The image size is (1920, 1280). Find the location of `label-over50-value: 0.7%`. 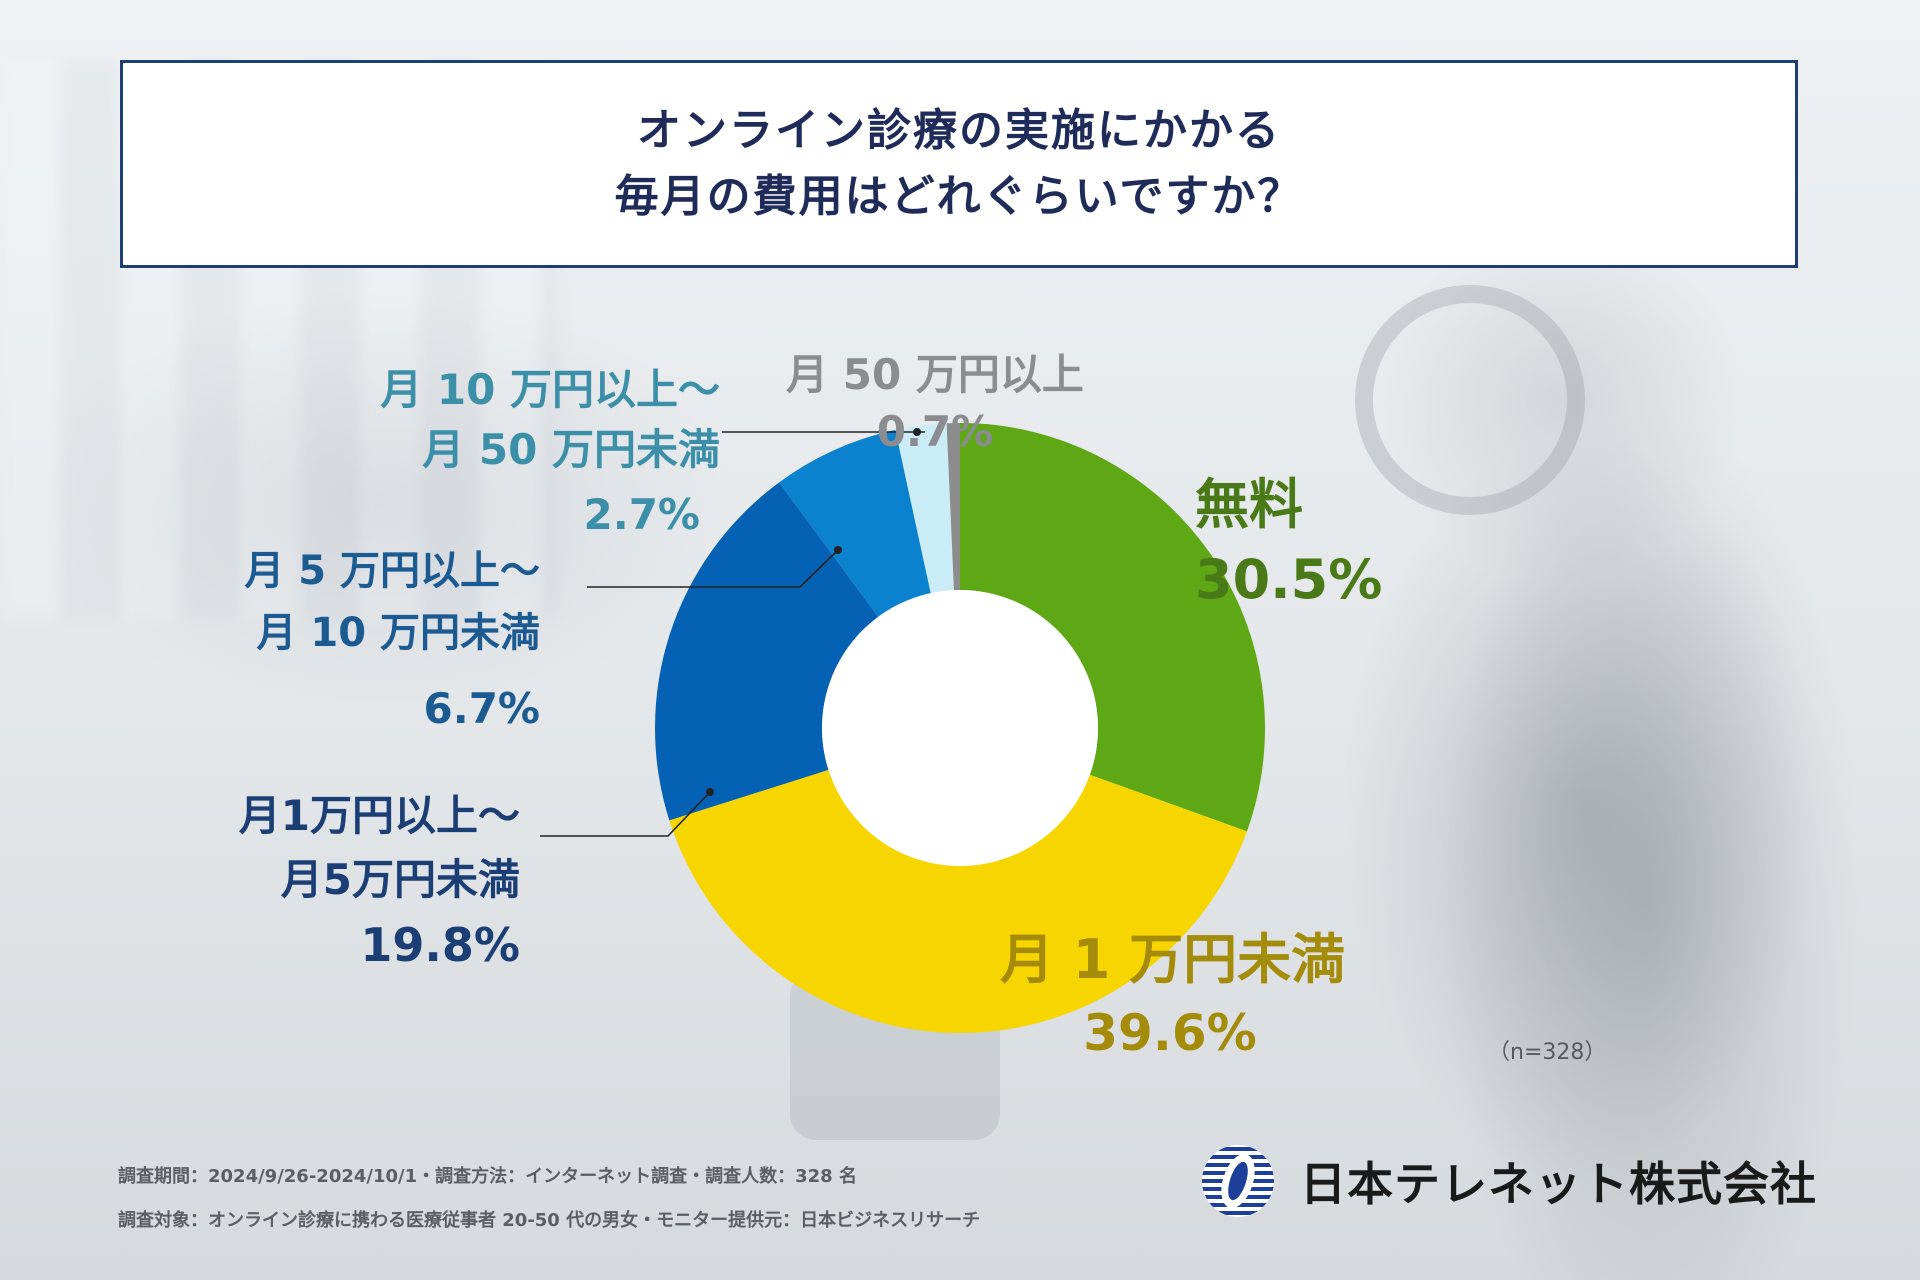

label-over50-value: 0.7% is located at coordinates (935, 431).